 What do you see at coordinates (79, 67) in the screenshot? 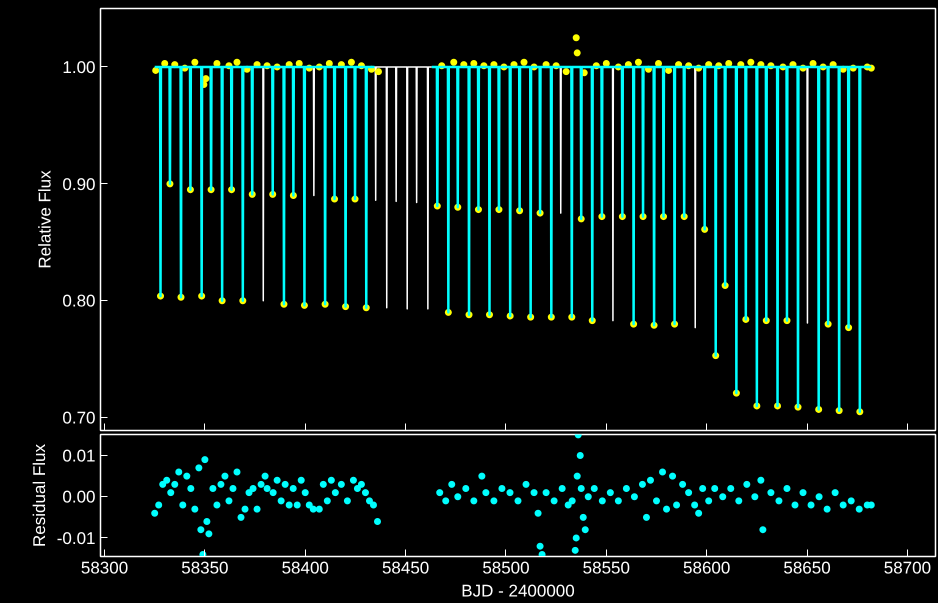
I see `y-tick-label: 1.00` at bounding box center [79, 67].